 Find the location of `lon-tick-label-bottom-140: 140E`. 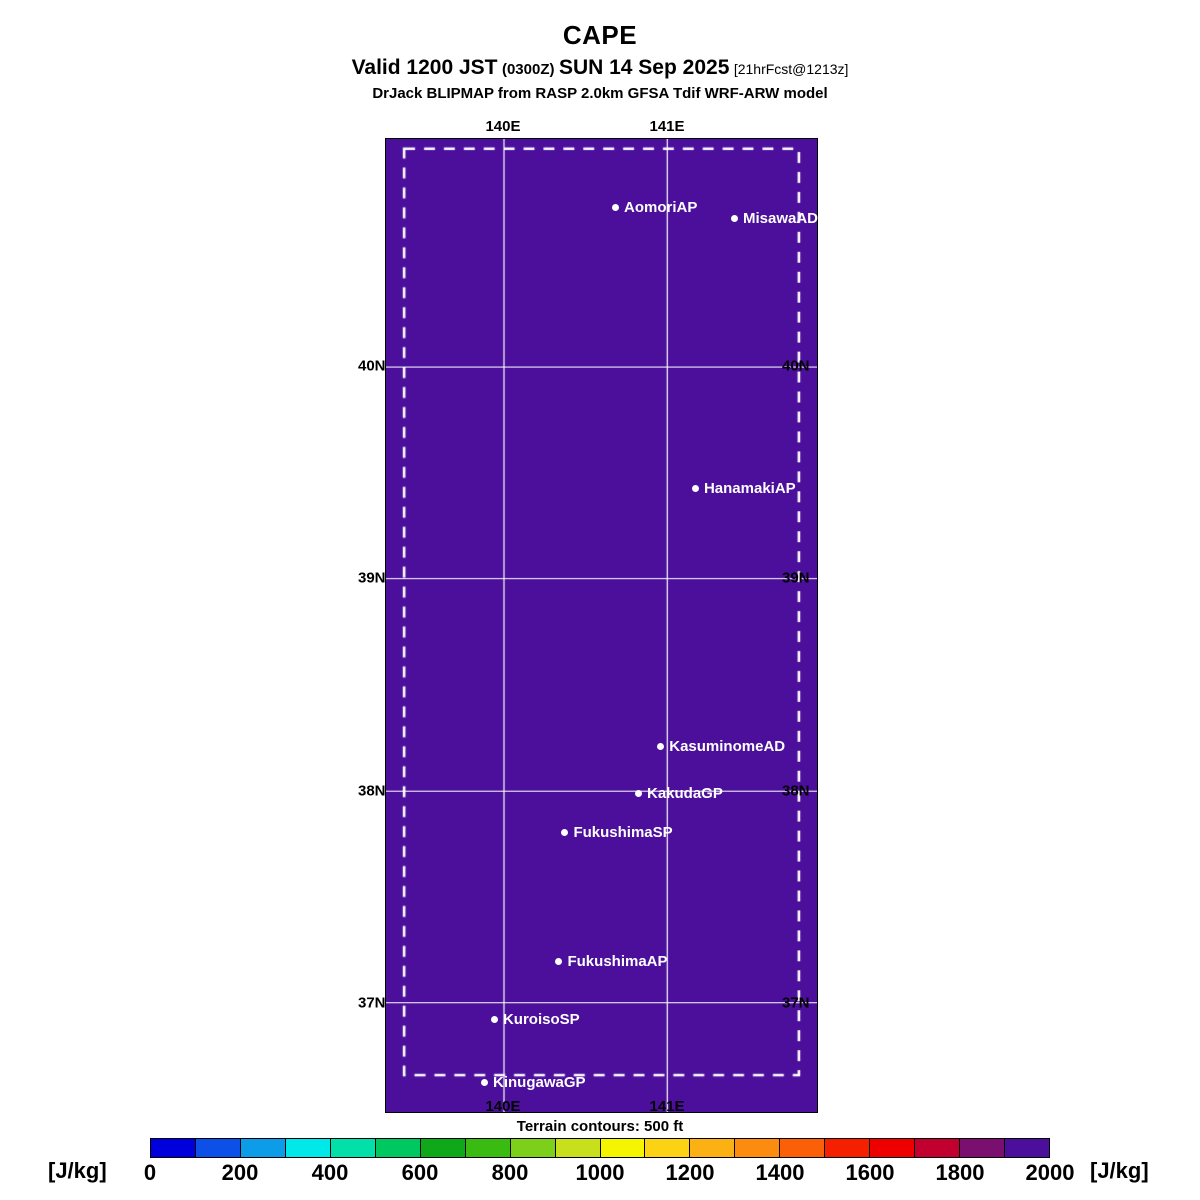

lon-tick-label-bottom-140: 140E is located at coordinates (503, 1106).